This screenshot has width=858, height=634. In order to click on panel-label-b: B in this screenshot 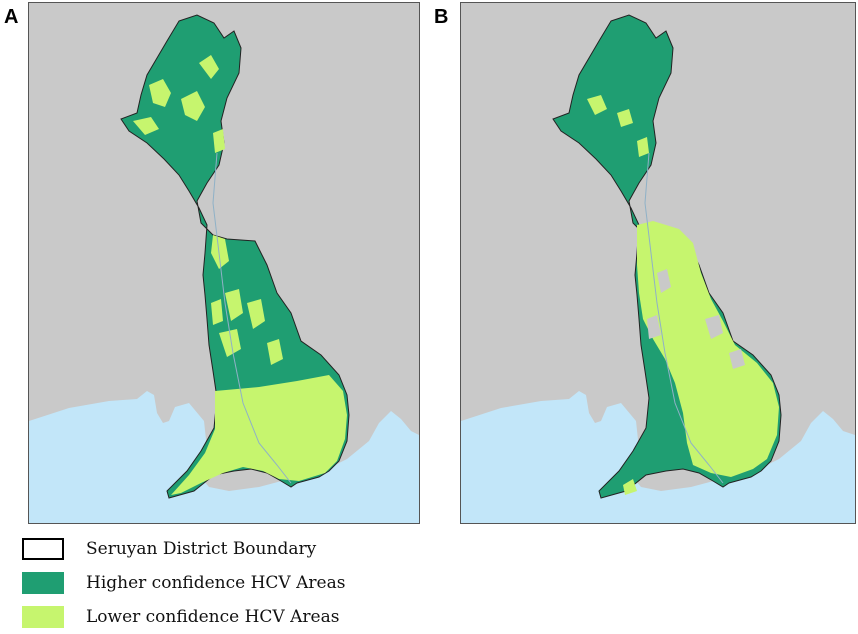, I will do `click(441, 17)`.